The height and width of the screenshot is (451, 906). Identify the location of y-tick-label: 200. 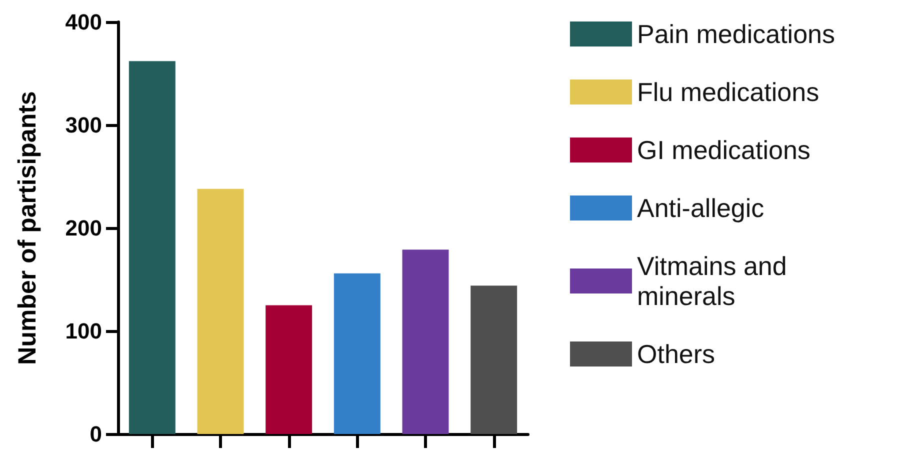
(83, 228).